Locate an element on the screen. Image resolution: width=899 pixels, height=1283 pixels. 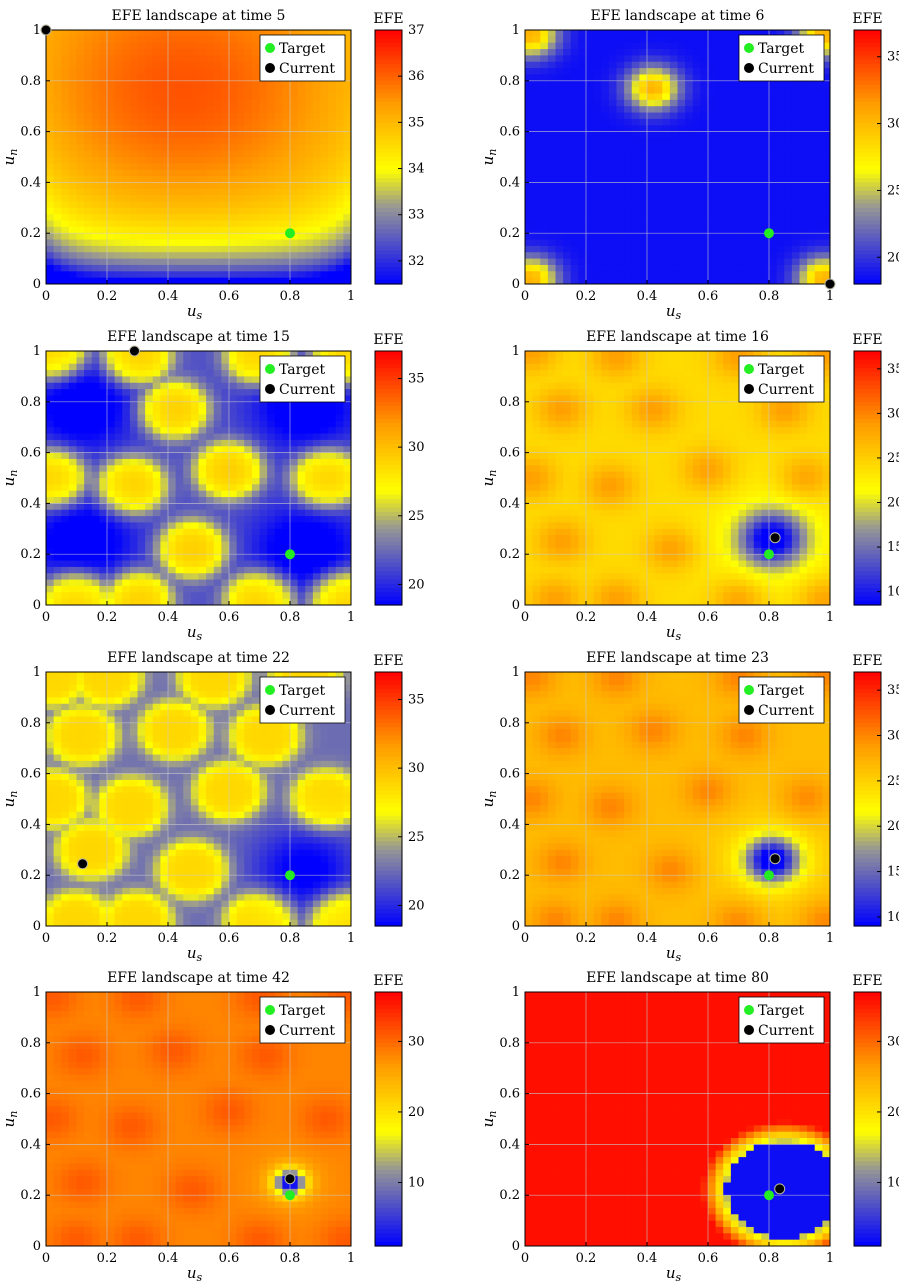
colorbar-tick-label: 32 is located at coordinates (416, 261).